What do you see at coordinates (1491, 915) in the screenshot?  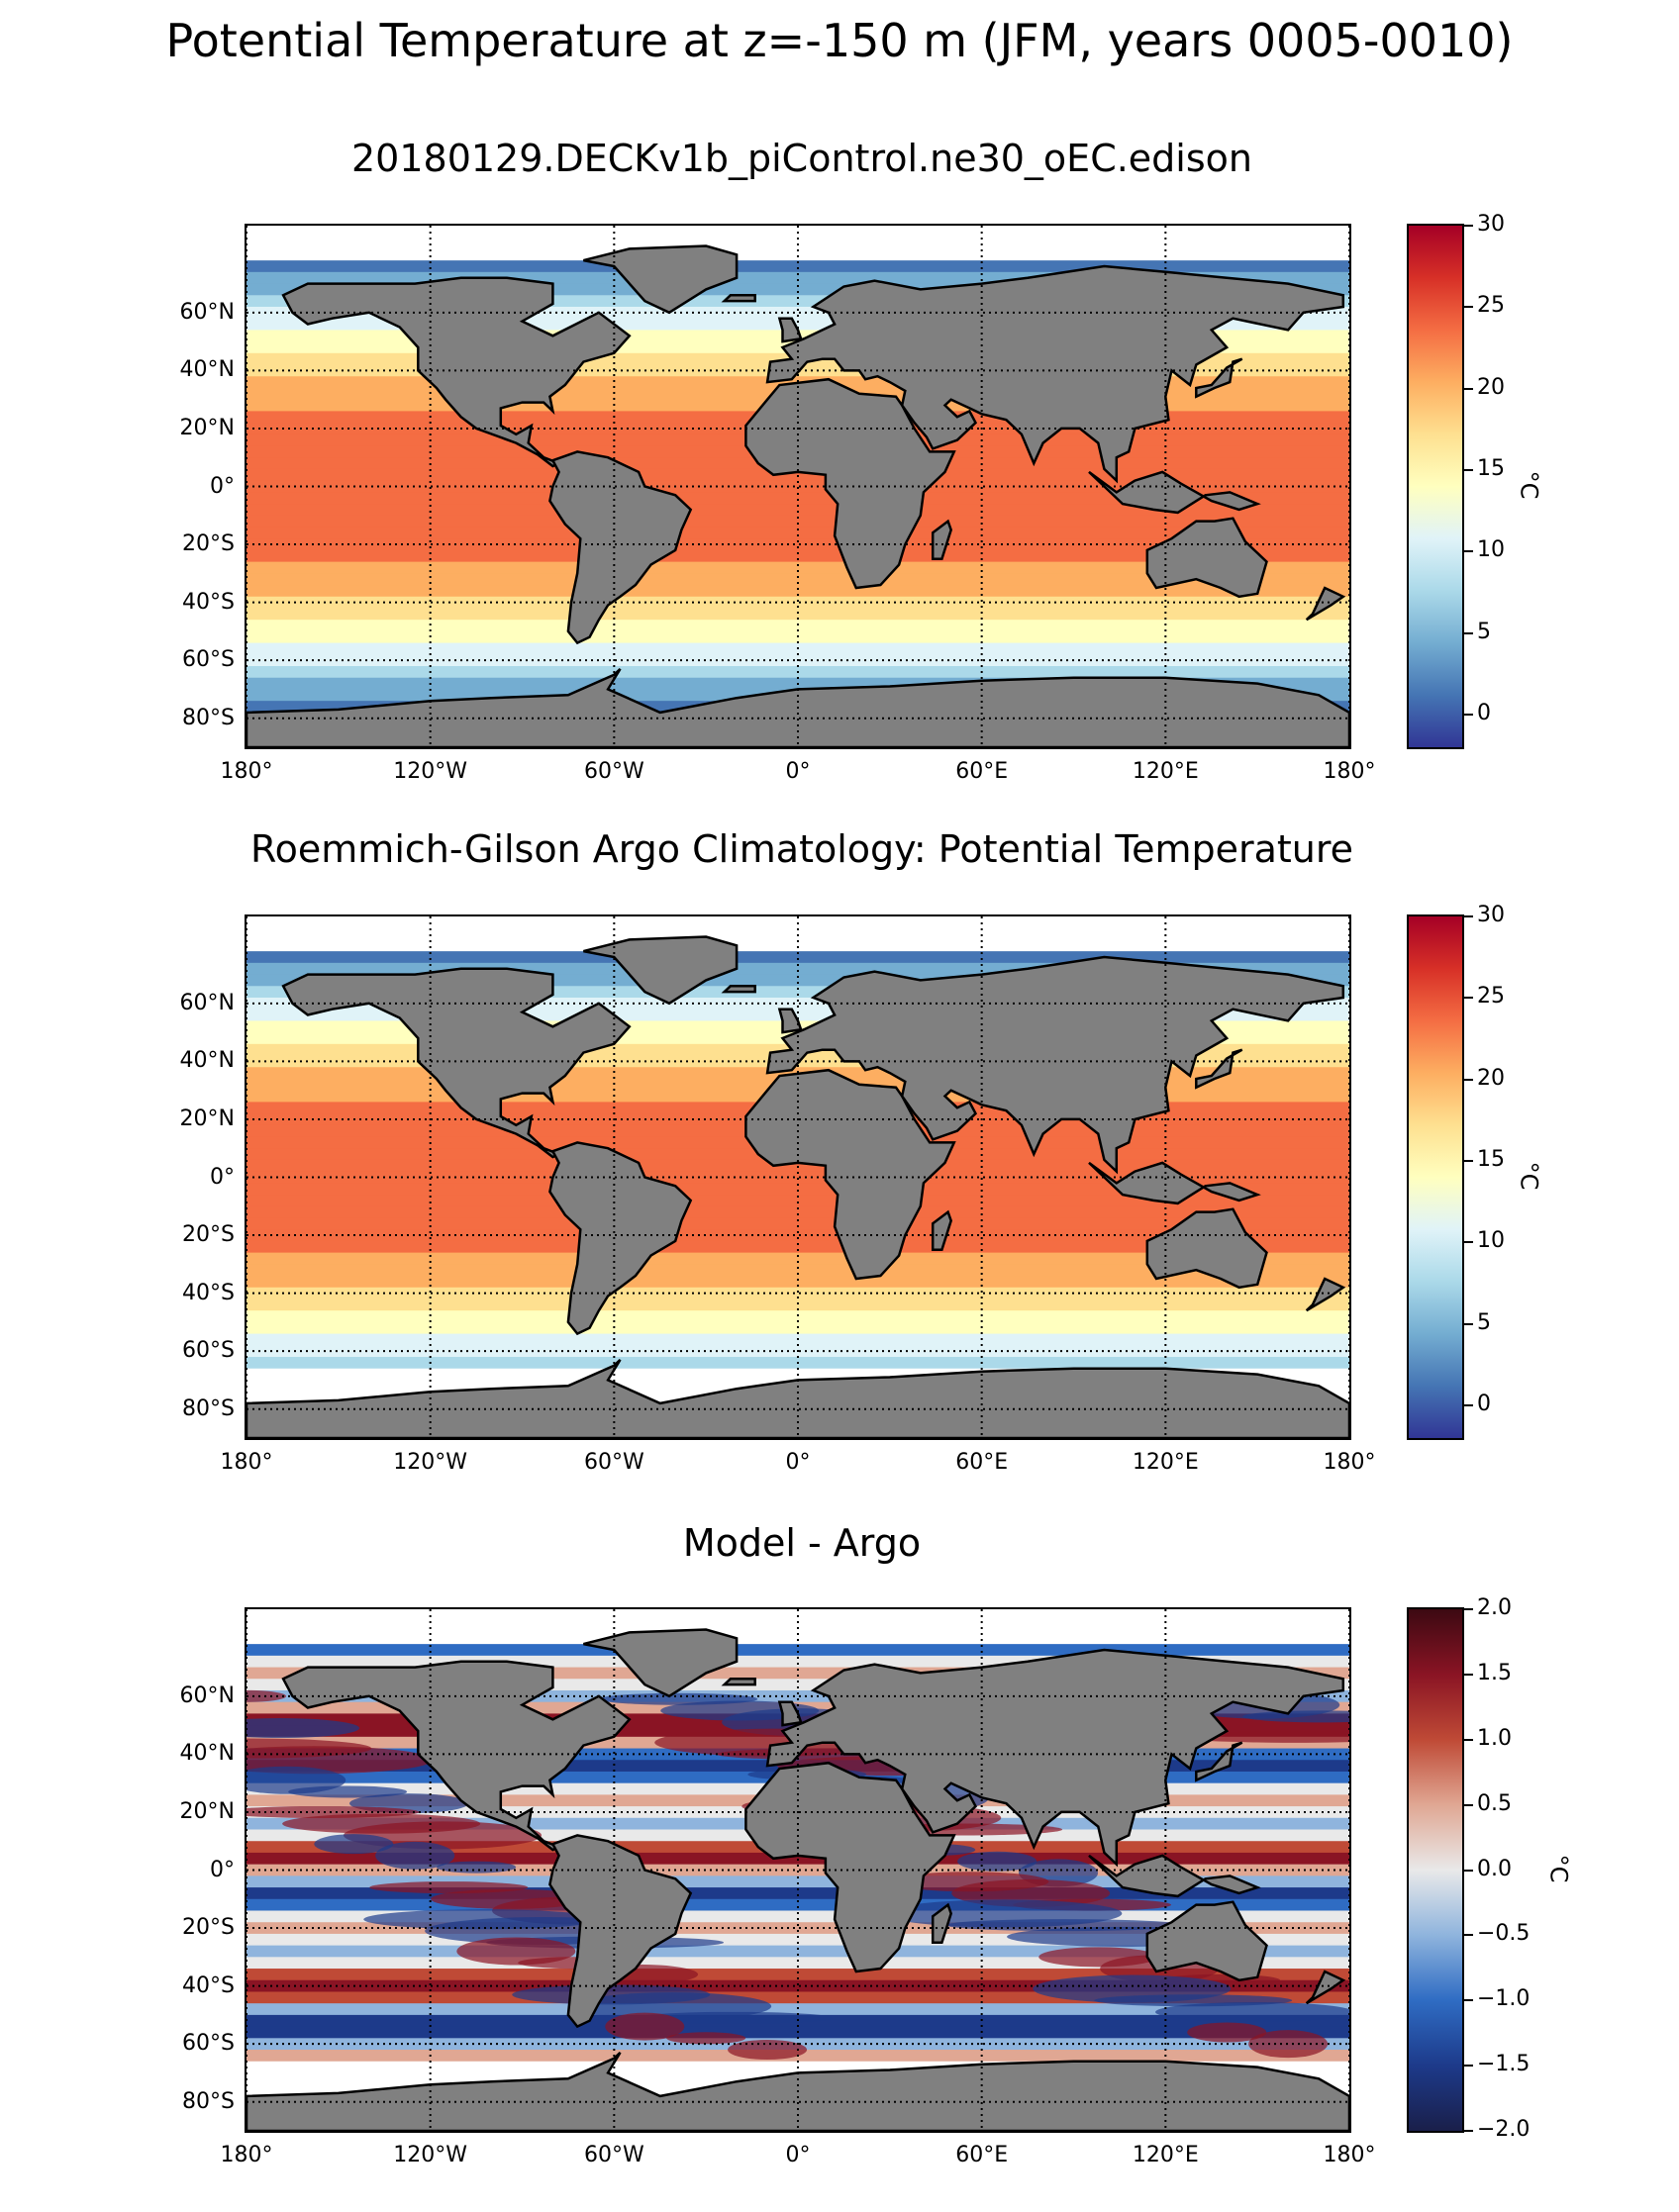 I see `colorbar-tick-label: 30` at bounding box center [1491, 915].